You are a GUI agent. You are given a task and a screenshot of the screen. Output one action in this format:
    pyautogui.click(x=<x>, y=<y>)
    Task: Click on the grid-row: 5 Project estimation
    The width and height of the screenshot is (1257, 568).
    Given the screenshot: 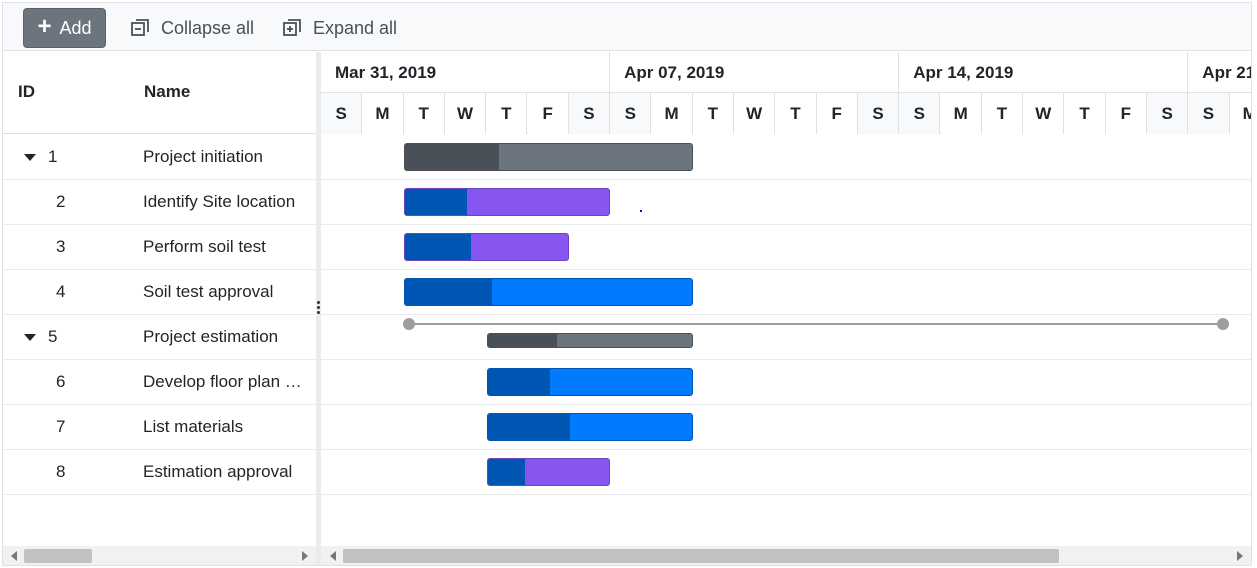 What is the action you would take?
    pyautogui.click(x=159, y=337)
    